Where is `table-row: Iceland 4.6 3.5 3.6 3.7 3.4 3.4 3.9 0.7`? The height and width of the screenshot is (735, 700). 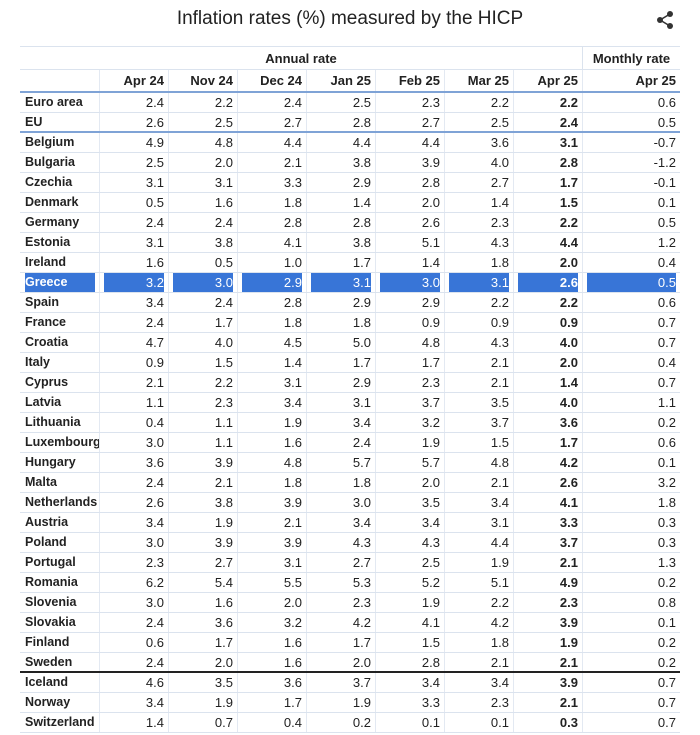
table-row: Iceland 4.6 3.5 3.6 3.7 3.4 3.4 3.9 0.7 is located at coordinates (350, 683).